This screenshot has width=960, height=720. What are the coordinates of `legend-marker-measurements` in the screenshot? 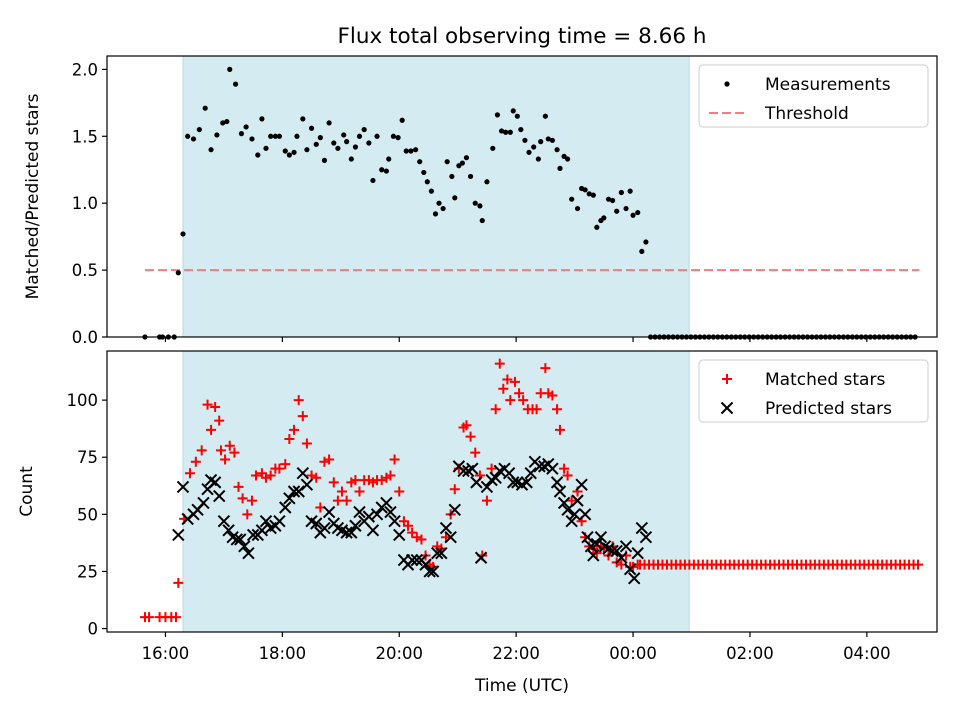 It's located at (727, 84).